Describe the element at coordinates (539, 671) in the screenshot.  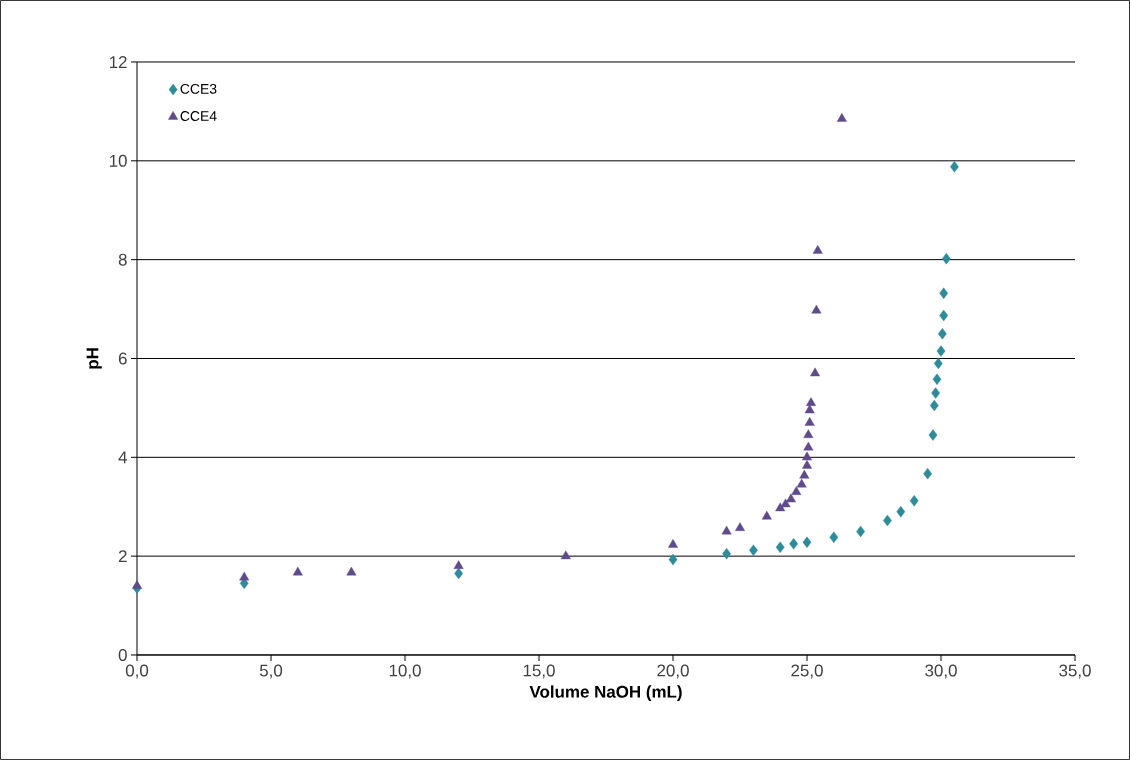
I see `x-tick-label: 15,0` at that location.